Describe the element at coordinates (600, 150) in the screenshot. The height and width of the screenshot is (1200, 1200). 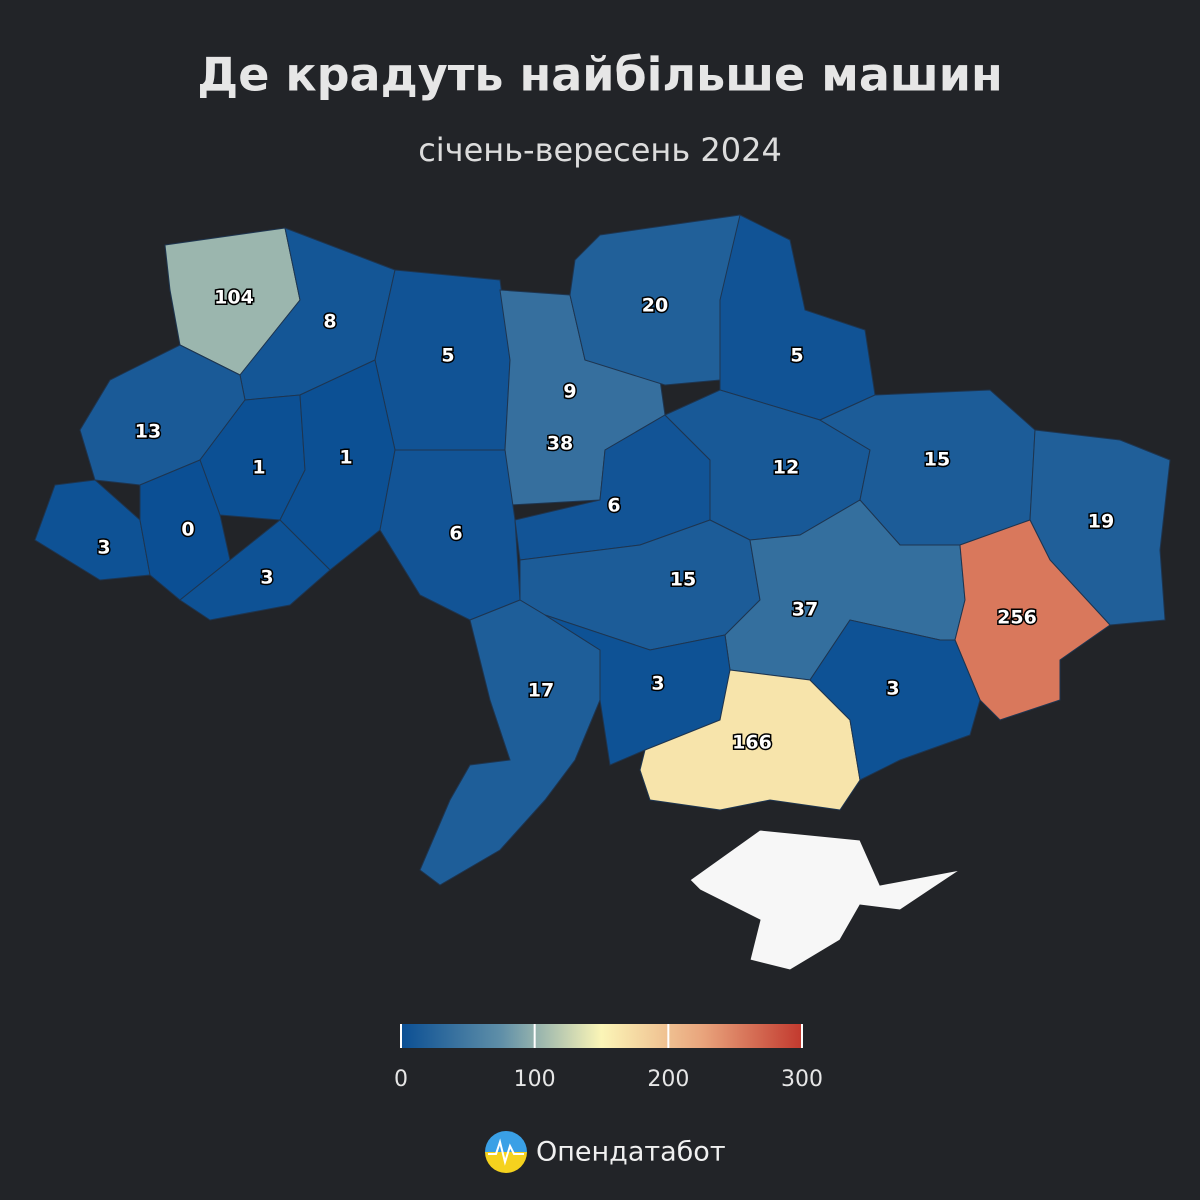
I see `subtitle: січень-вересень 2024` at that location.